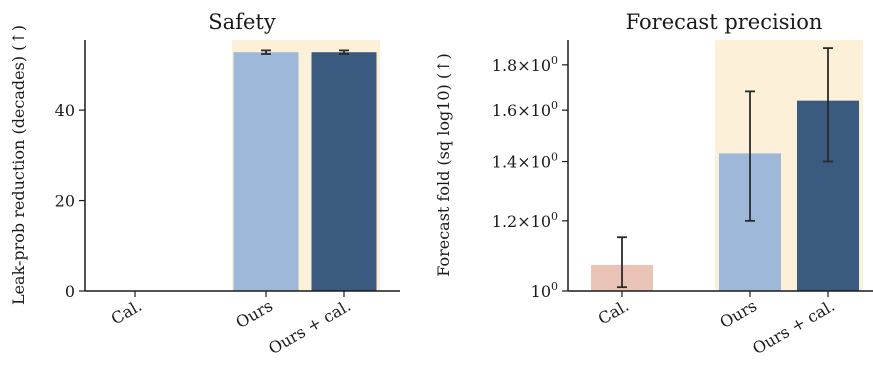 The width and height of the screenshot is (873, 382). I want to click on forecast-title: Forecast precision, so click(724, 22).